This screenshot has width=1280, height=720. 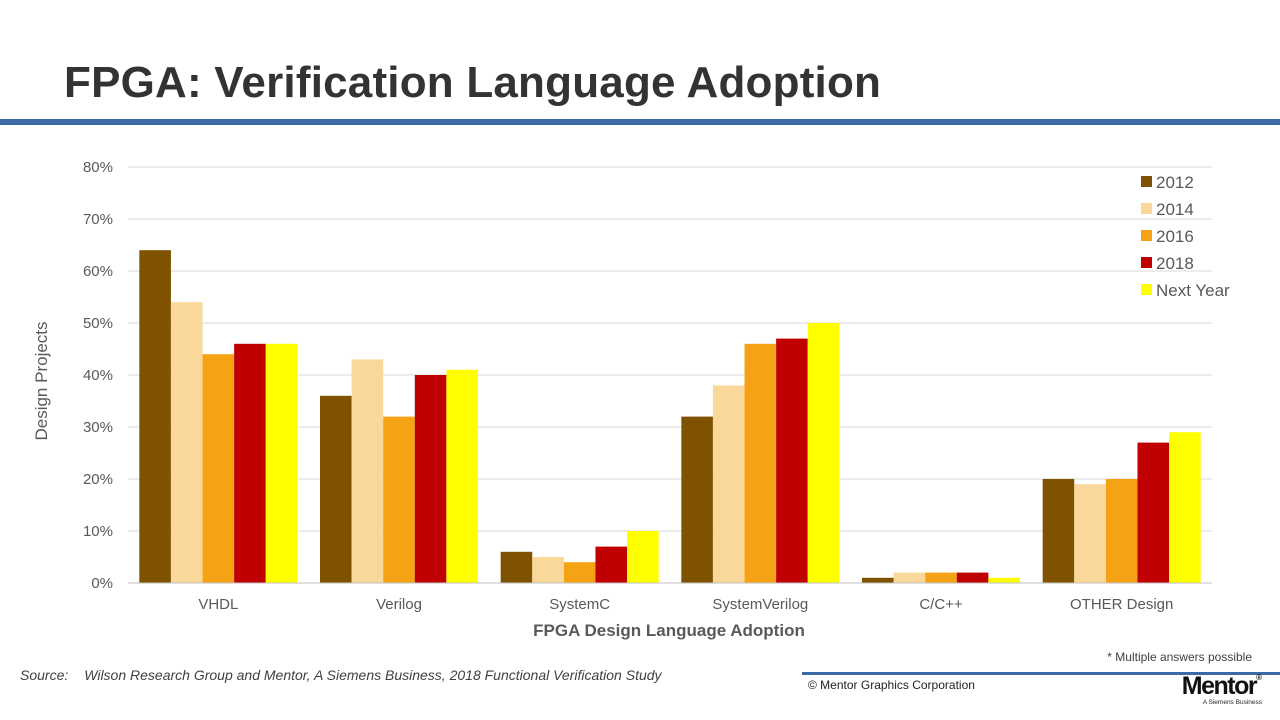 What do you see at coordinates (98, 427) in the screenshot?
I see `y-tick-label: 30%` at bounding box center [98, 427].